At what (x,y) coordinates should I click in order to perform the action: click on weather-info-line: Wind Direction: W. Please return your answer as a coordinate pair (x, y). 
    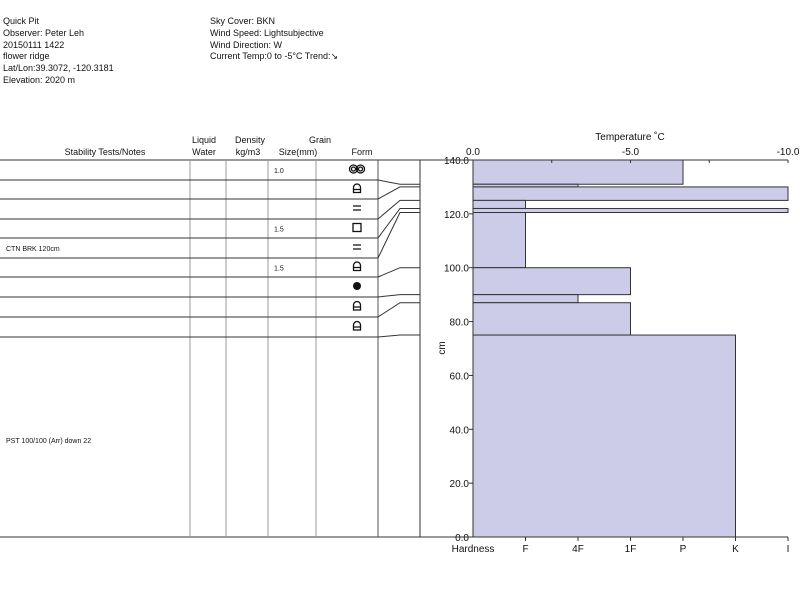
    Looking at the image, I should click on (246, 44).